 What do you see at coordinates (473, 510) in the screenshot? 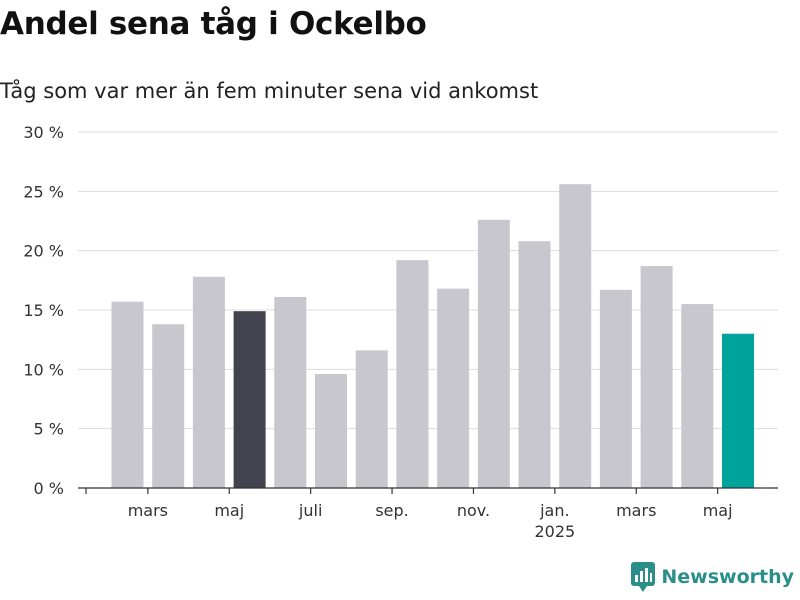
I see `x-tick-label: nov.` at bounding box center [473, 510].